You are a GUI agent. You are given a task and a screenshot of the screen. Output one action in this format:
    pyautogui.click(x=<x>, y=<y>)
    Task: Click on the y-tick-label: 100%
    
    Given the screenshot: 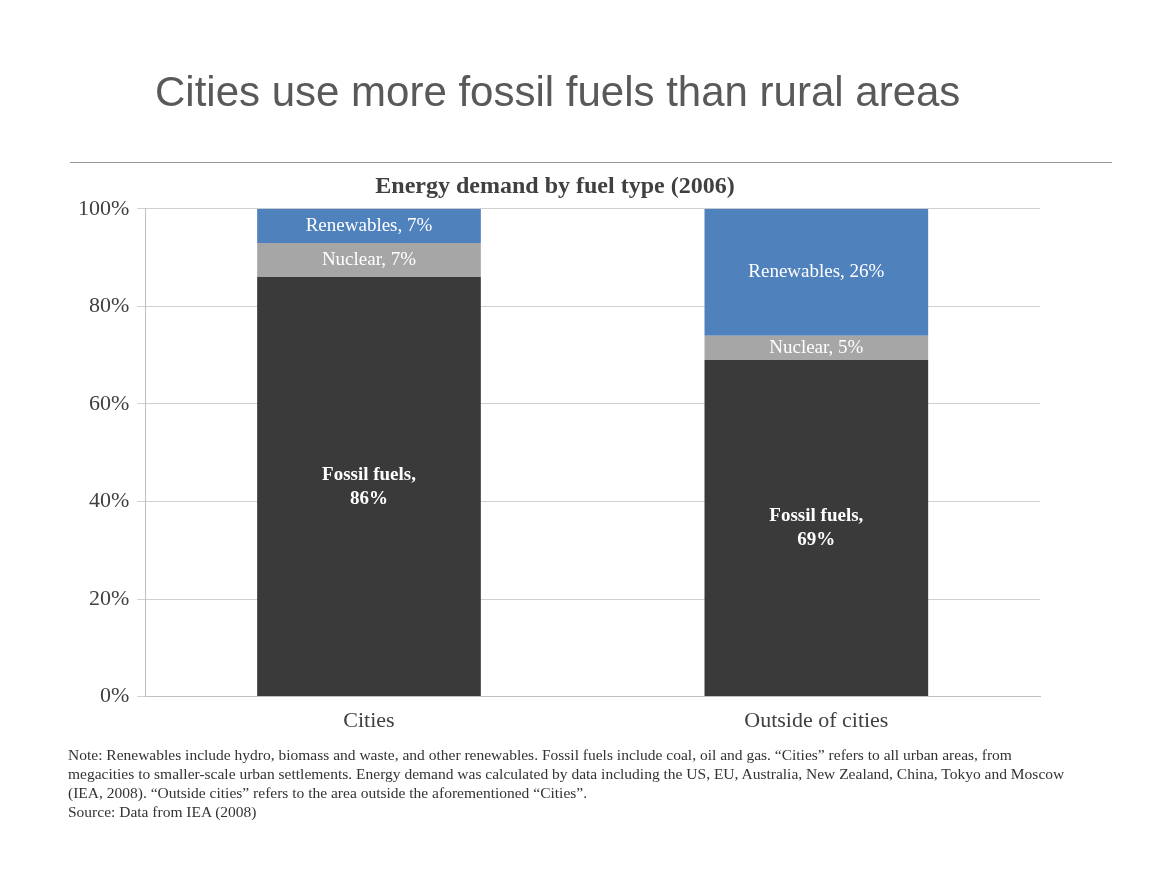 What is the action you would take?
    pyautogui.click(x=104, y=207)
    